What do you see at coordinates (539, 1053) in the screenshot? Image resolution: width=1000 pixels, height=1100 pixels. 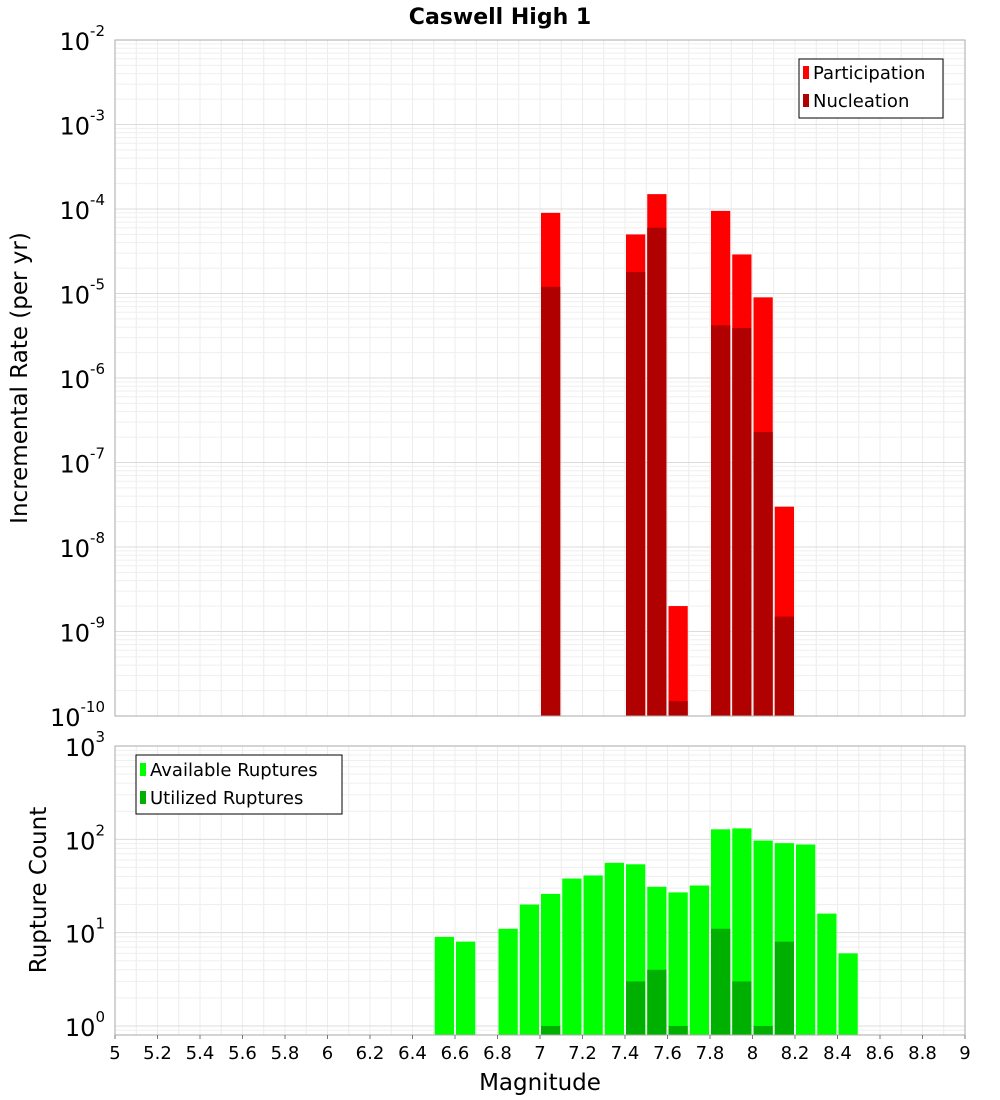 I see `x-tick-label: 7` at bounding box center [539, 1053].